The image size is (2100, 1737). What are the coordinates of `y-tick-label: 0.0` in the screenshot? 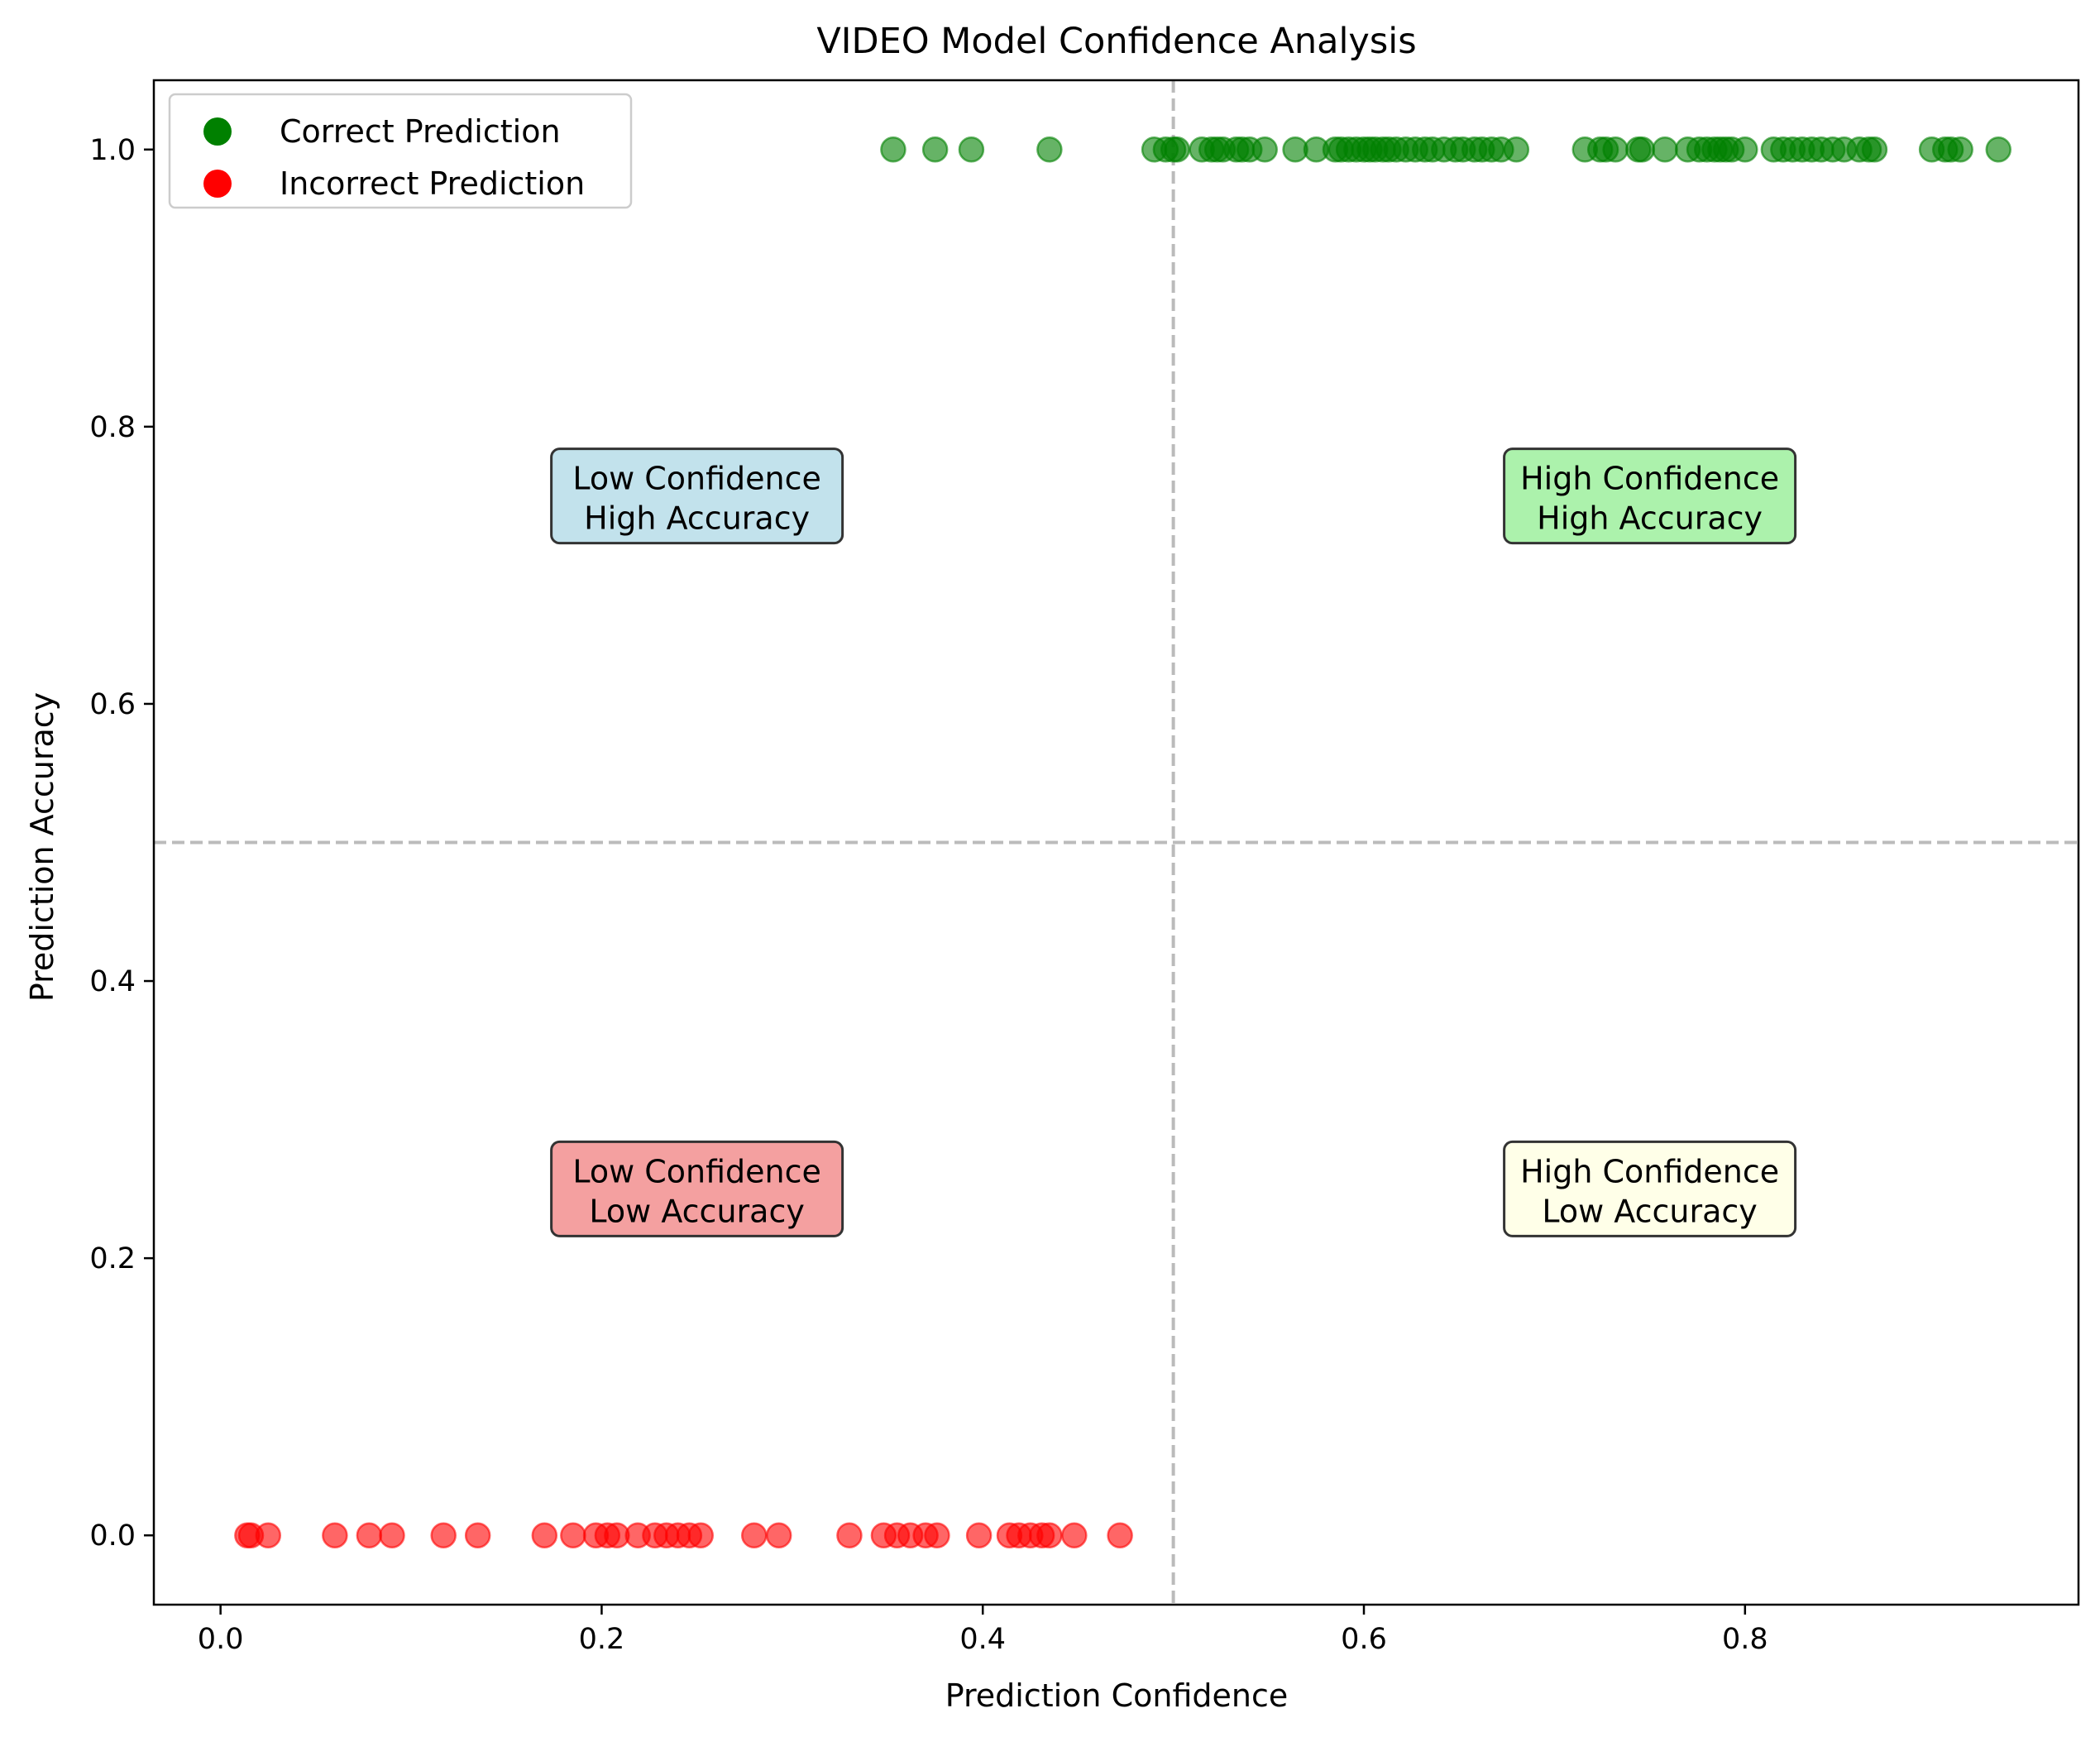 It's located at (113, 1536).